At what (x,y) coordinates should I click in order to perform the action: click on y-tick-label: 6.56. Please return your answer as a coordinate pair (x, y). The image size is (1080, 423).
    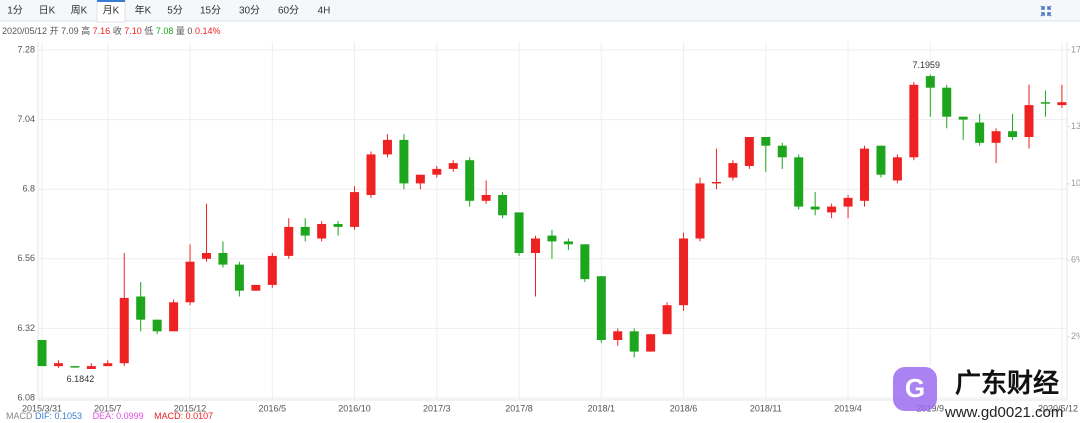
    Looking at the image, I should click on (26, 258).